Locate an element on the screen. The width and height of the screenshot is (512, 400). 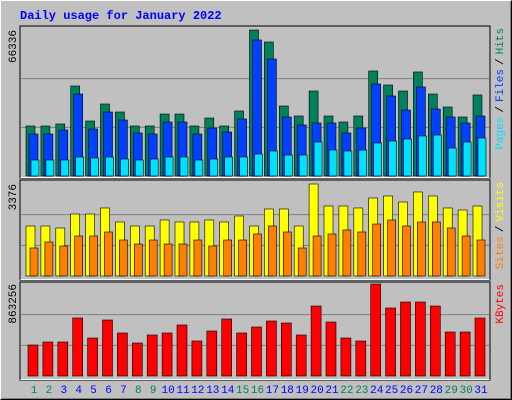
x-tick-label: 28 is located at coordinates (436, 391).